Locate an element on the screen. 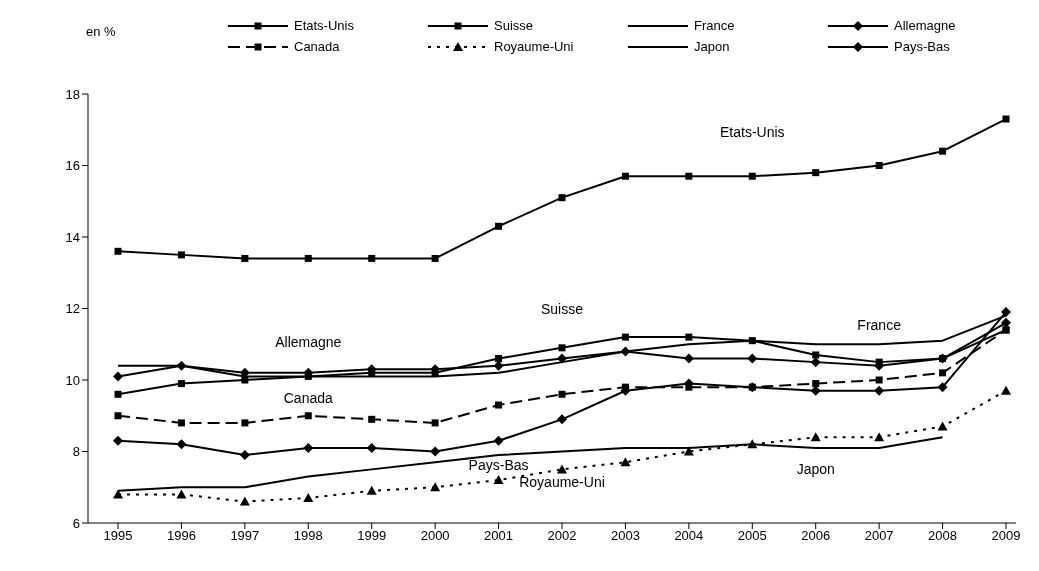 This screenshot has height=571, width=1039. x-tick-label: 1996 is located at coordinates (181, 536).